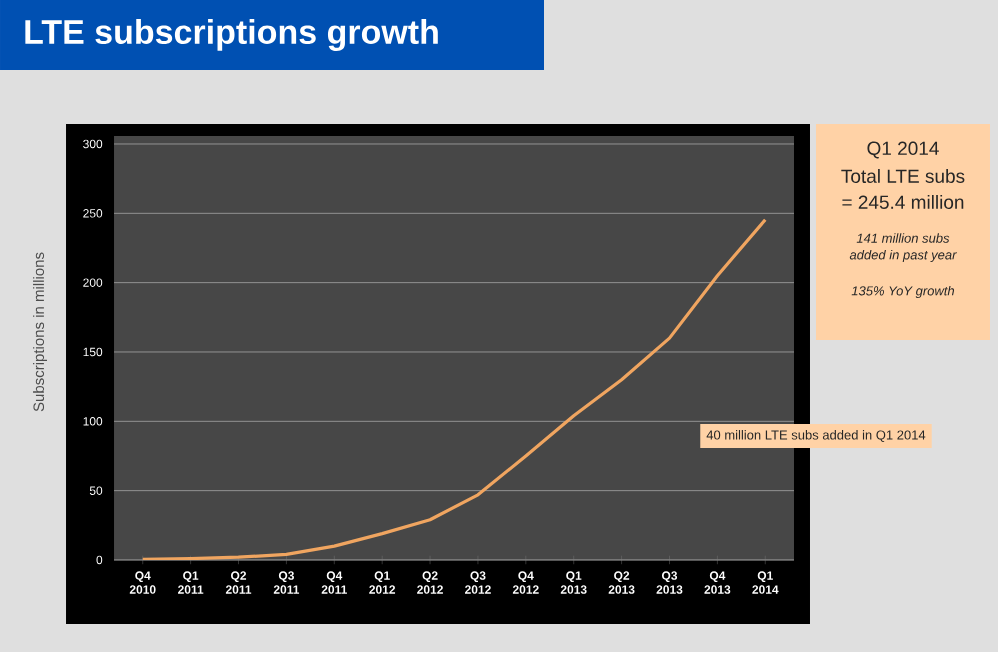 The height and width of the screenshot is (652, 998). What do you see at coordinates (231, 35) in the screenshot?
I see `chart-title: LTE subscriptions growth` at bounding box center [231, 35].